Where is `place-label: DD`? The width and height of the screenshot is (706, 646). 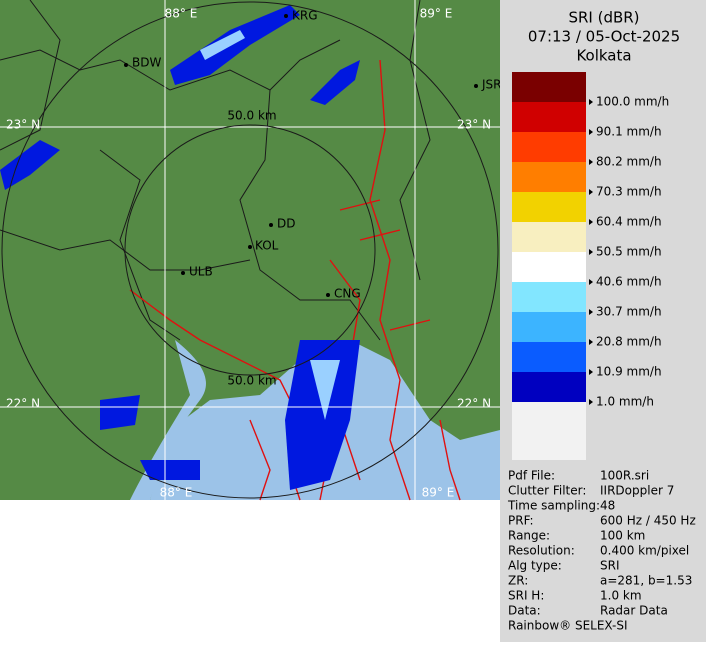 place-label: DD is located at coordinates (286, 224).